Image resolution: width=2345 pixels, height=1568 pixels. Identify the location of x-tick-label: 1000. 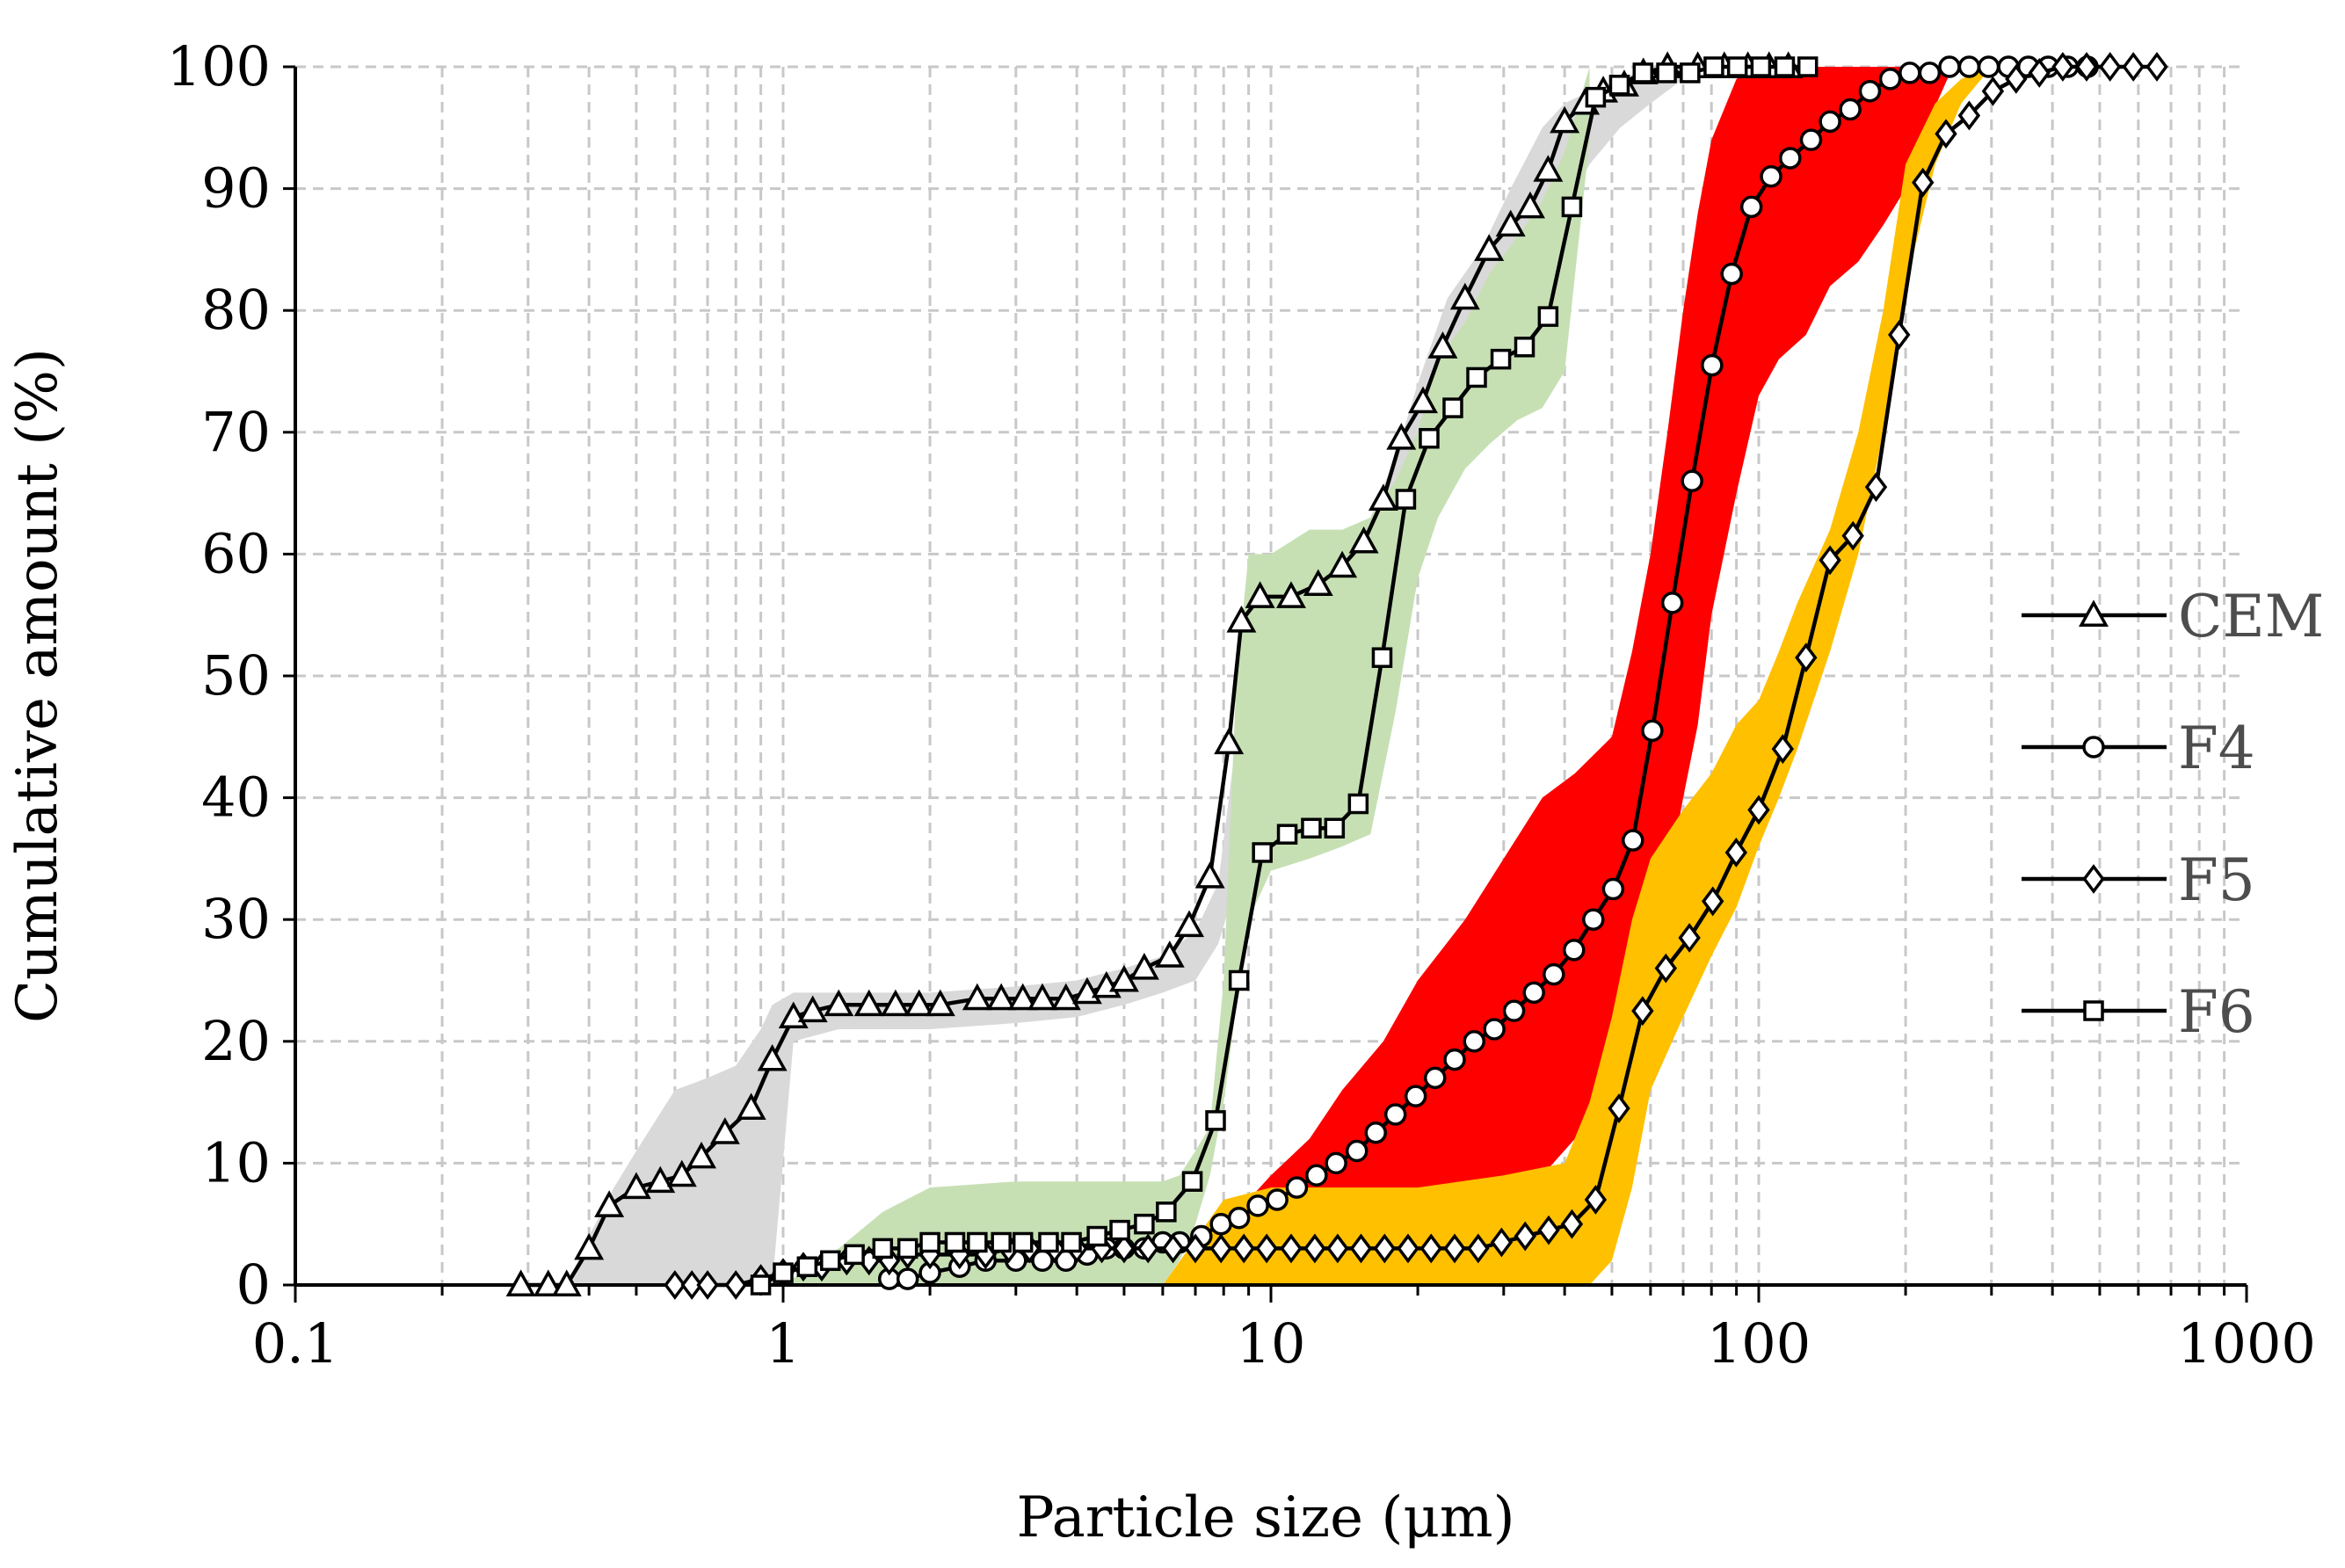
(2247, 1343).